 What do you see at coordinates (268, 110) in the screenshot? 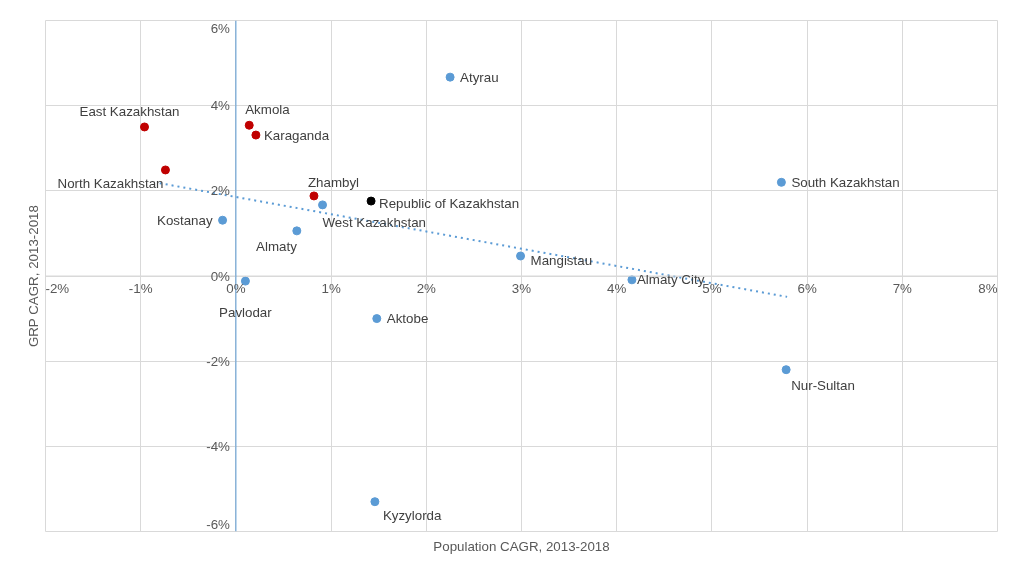
I see `annotation: Akmola` at bounding box center [268, 110].